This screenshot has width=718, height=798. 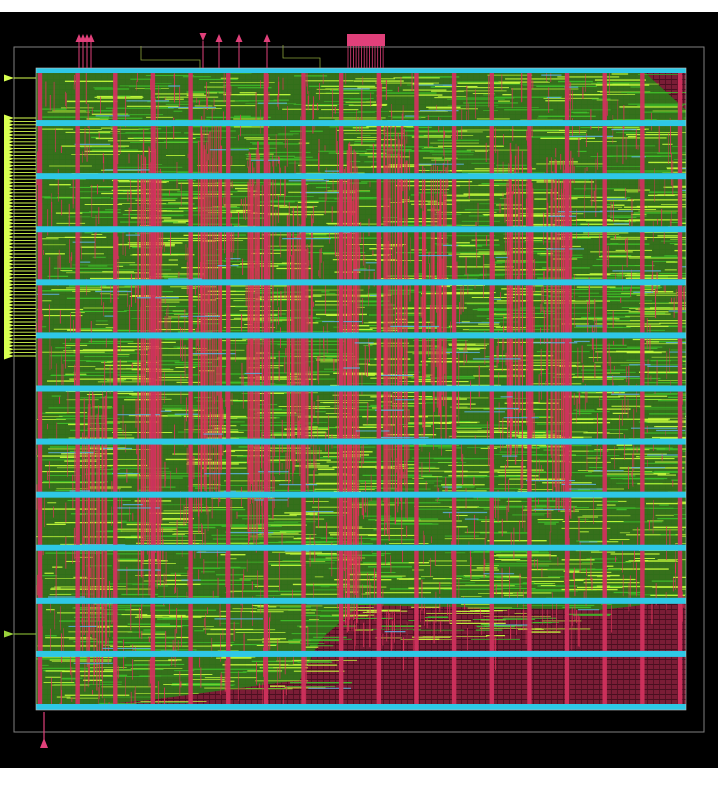 I want to click on left-io-pins, so click(x=20, y=356).